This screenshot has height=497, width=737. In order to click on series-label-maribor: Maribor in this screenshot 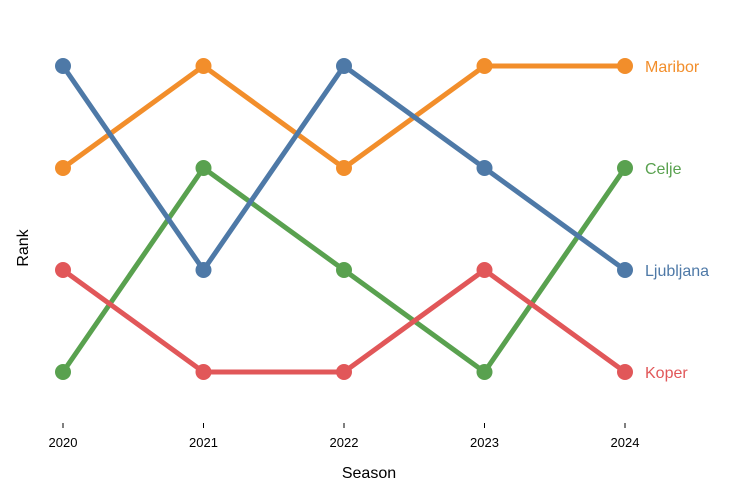, I will do `click(672, 67)`.